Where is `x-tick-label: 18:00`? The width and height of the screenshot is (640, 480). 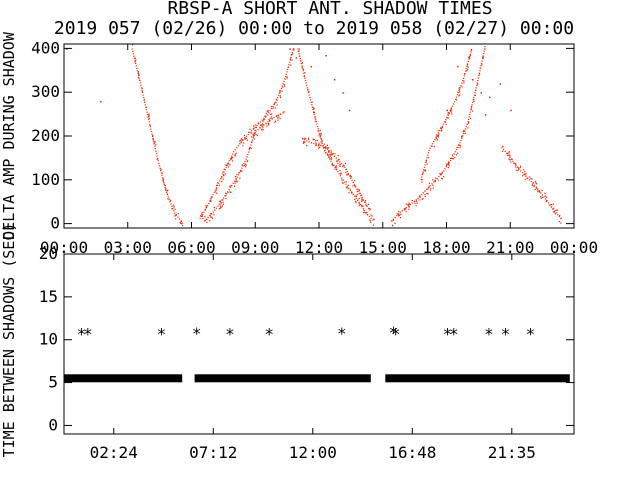
x-tick-label: 18:00 is located at coordinates (446, 247).